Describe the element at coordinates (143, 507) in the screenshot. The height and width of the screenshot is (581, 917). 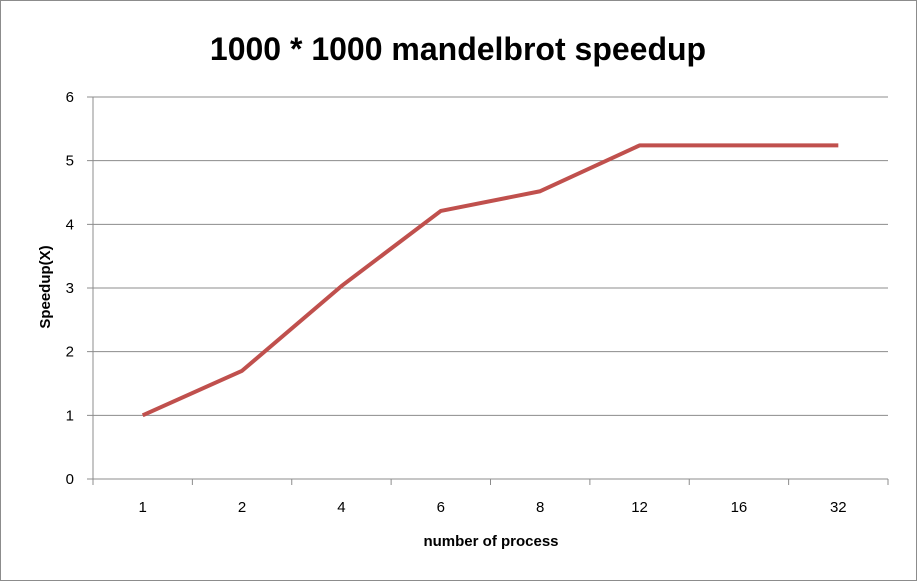
I see `x-tick-label: 1` at that location.